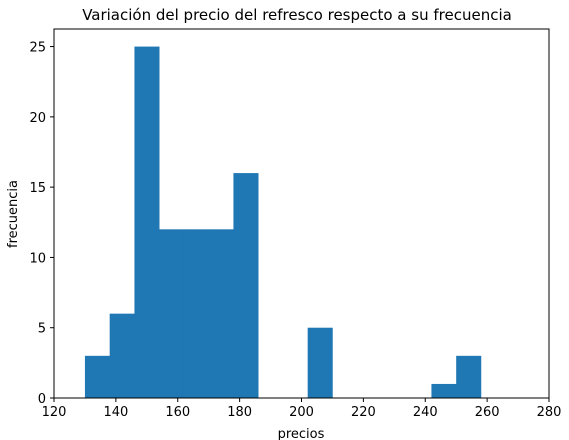 Image resolution: width=569 pixels, height=440 pixels. Describe the element at coordinates (37, 48) in the screenshot. I see `y-tick-label-5: 25` at that location.